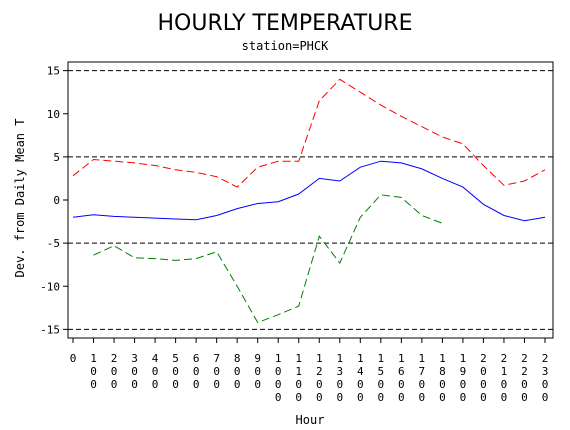 The image size is (570, 430). Describe the element at coordinates (20, 198) in the screenshot. I see `y-axis-label: Dev. from Daily Mean T` at that location.